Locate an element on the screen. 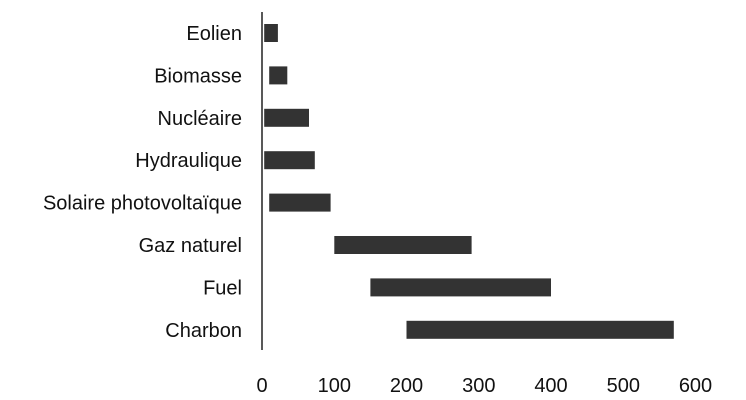 Image resolution: width=746 pixels, height=400 pixels. category-label-solaire-photovoltaique: Solaire photovoltaïque is located at coordinates (142, 204).